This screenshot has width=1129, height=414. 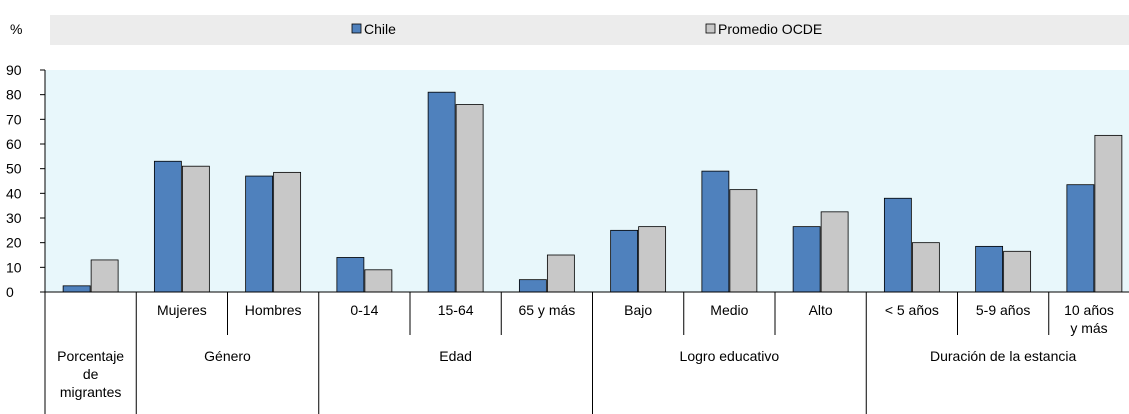 What do you see at coordinates (259, 234) in the screenshot?
I see `bar-chile-hombres` at bounding box center [259, 234].